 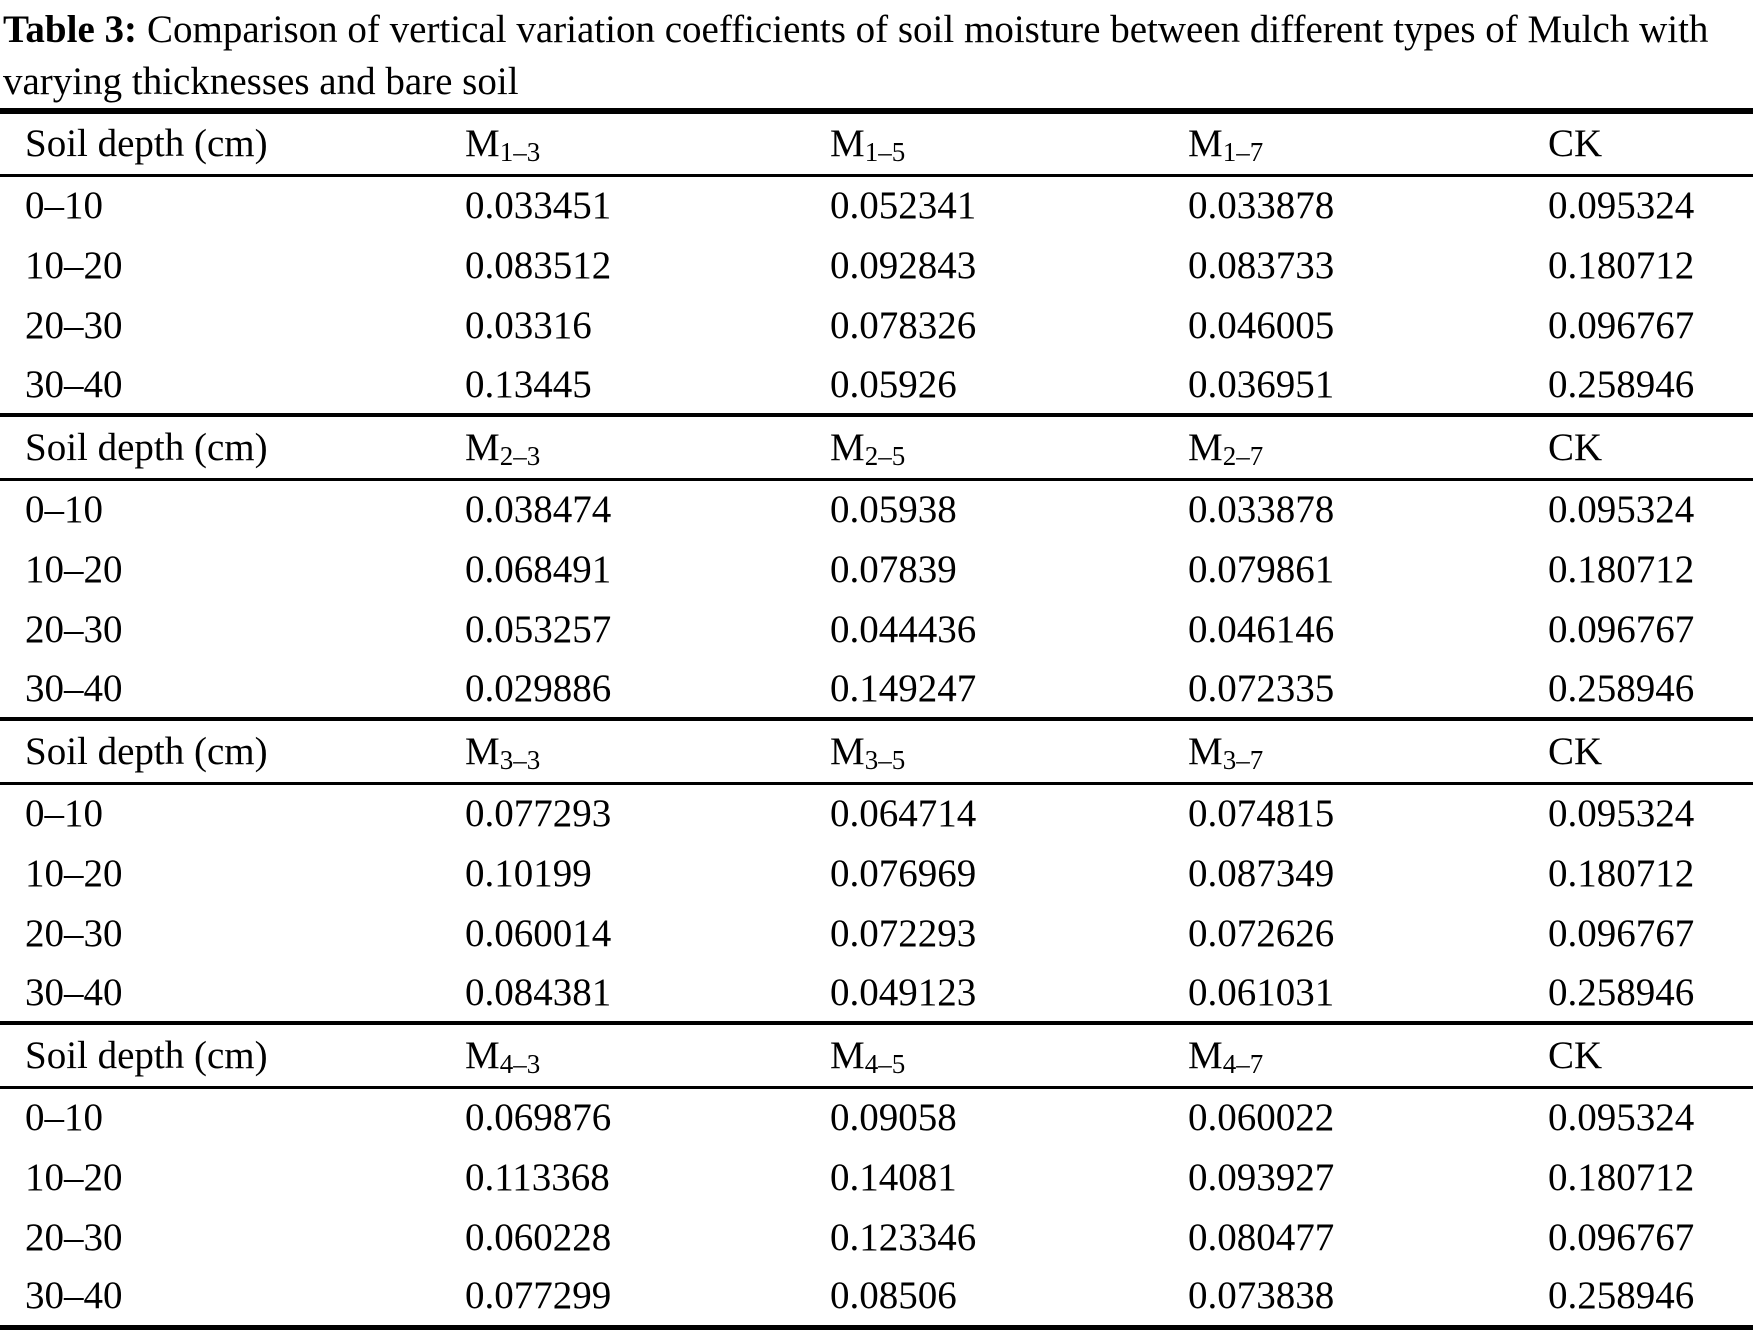 What do you see at coordinates (647, 1055) in the screenshot?
I see `column-header: M4–3` at bounding box center [647, 1055].